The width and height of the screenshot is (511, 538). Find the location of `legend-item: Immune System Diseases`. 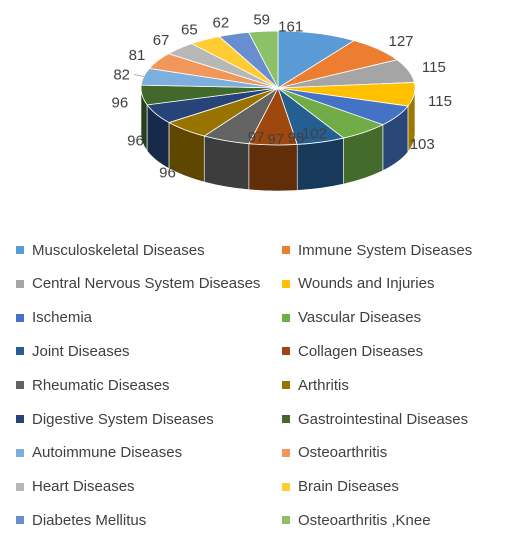

legend-item: Immune System Diseases is located at coordinates (377, 250).